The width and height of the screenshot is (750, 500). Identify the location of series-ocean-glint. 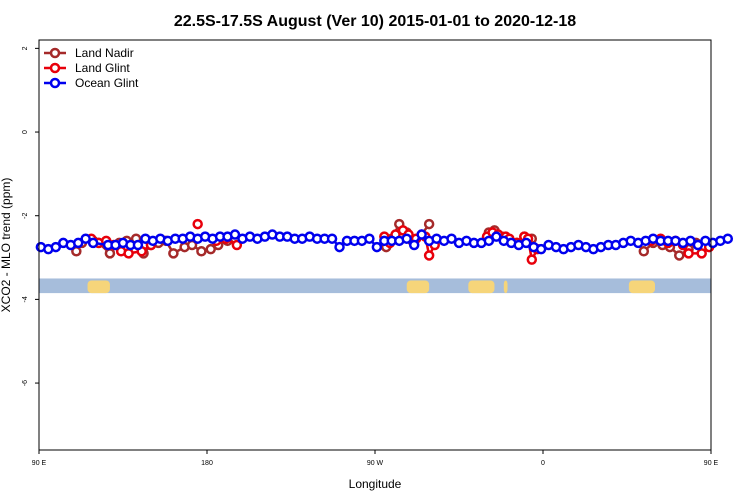
(384, 242).